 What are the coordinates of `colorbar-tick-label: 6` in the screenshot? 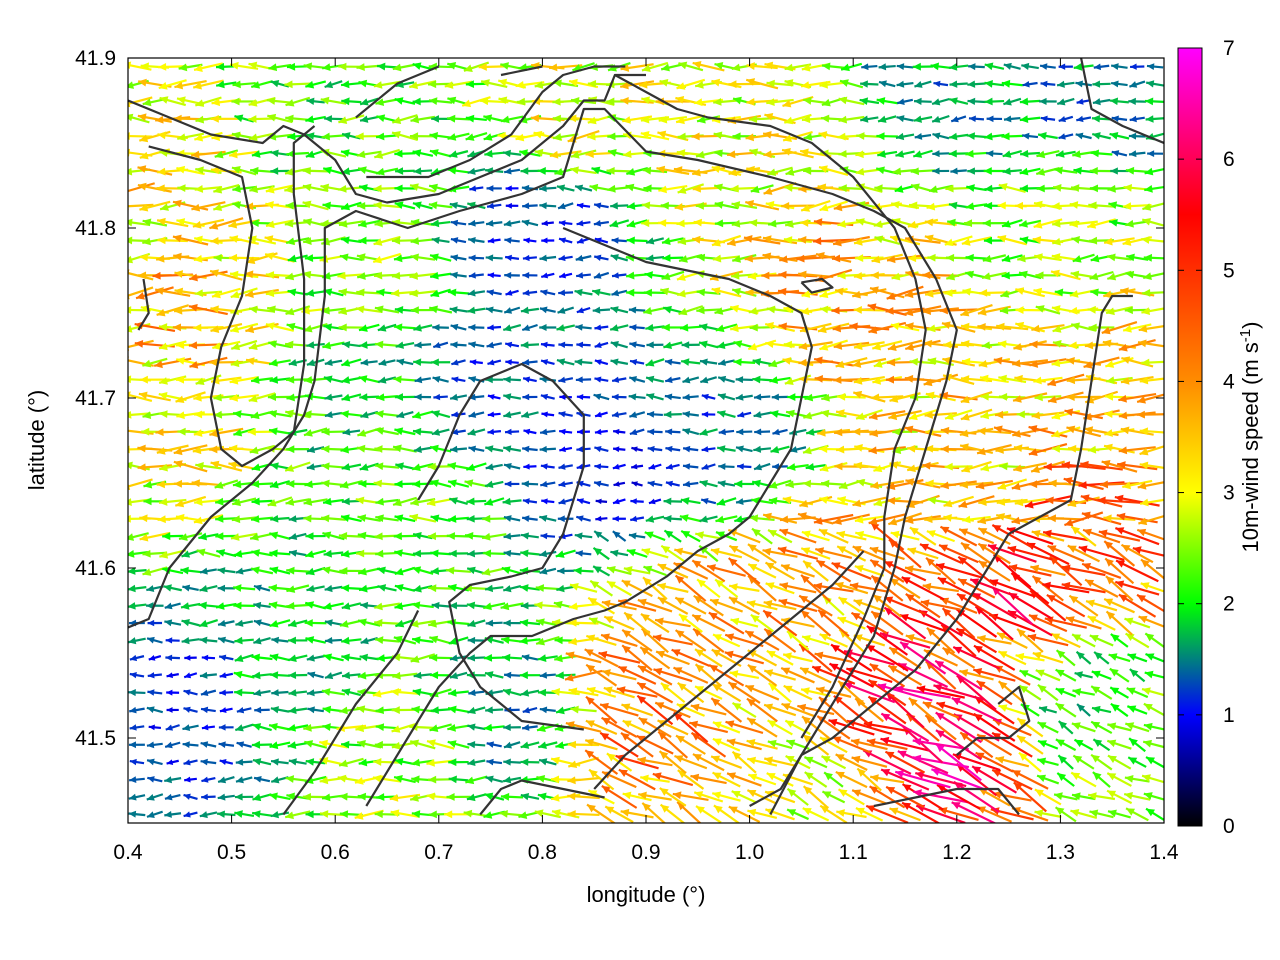 It's located at (1229, 159).